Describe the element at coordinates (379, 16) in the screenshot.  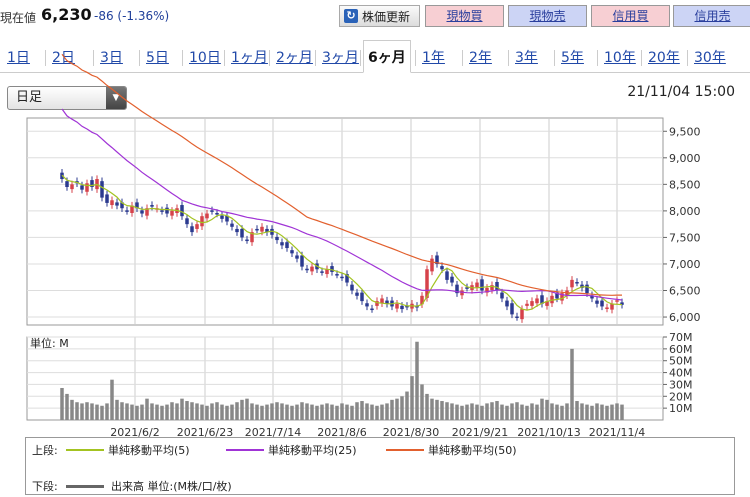
I see `refresh-price-button: ↻ 株価更新` at that location.